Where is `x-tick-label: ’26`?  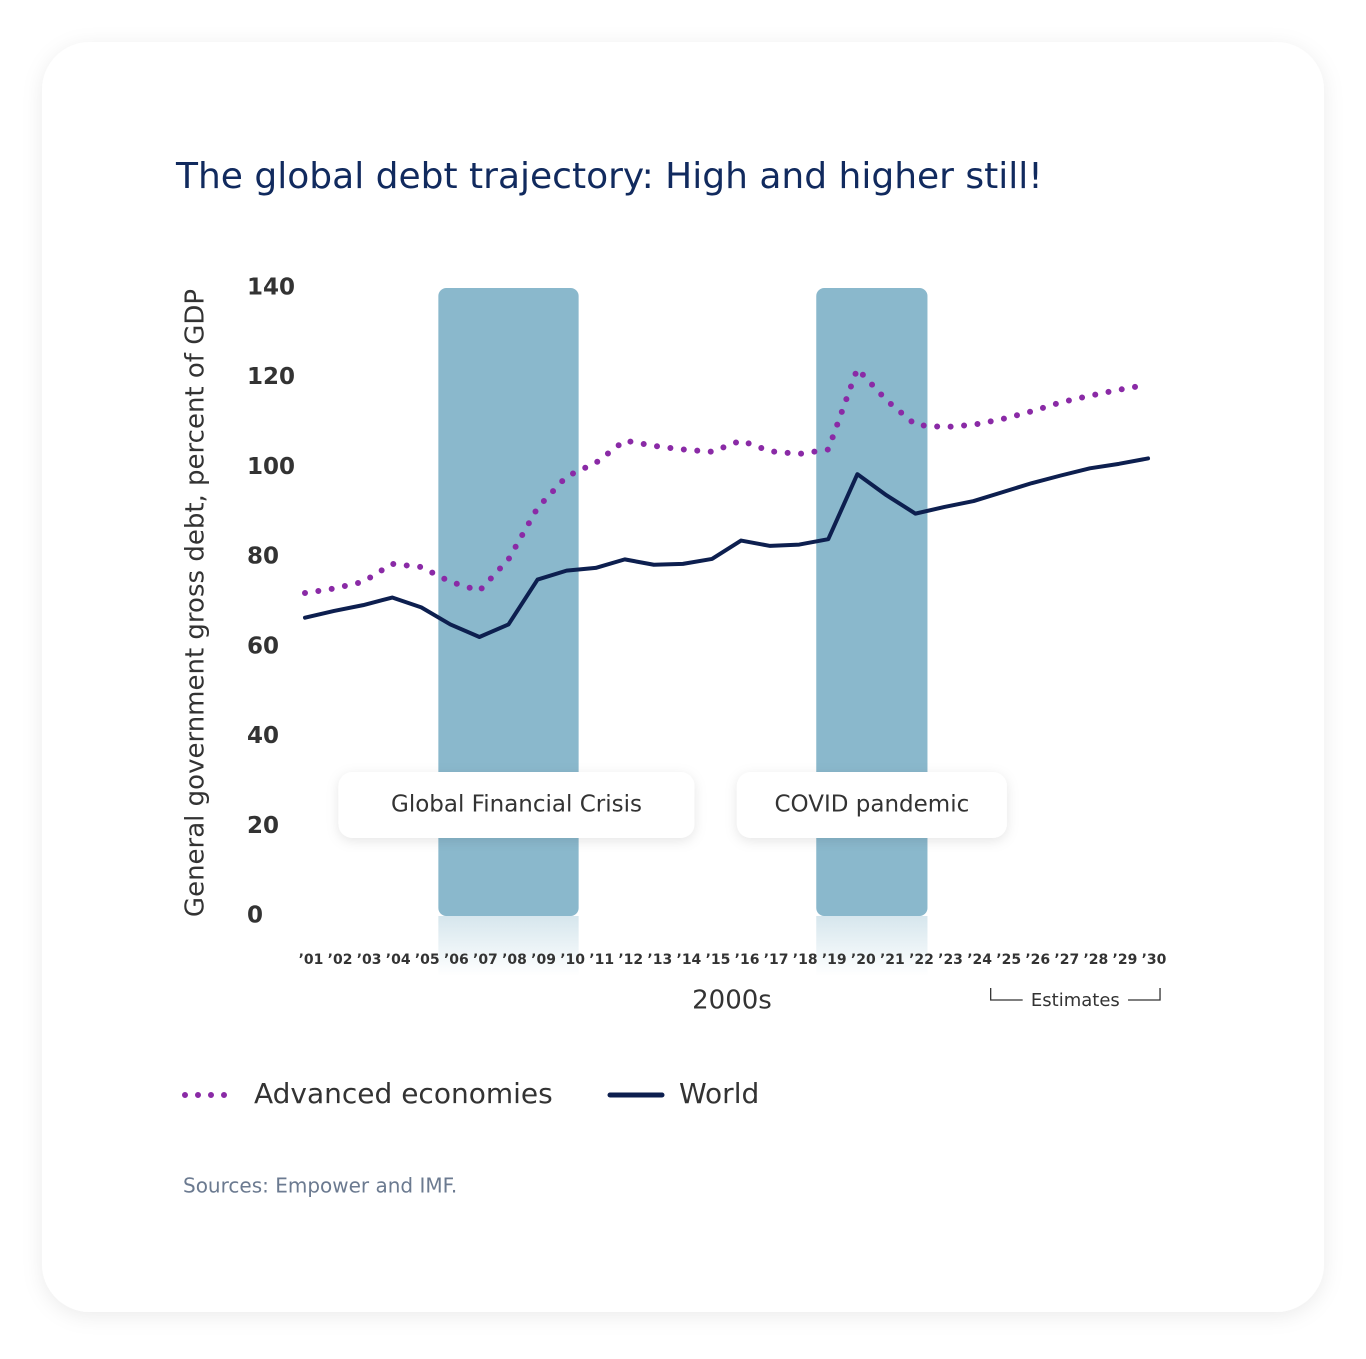 x-tick-label: ’26 is located at coordinates (1037, 960).